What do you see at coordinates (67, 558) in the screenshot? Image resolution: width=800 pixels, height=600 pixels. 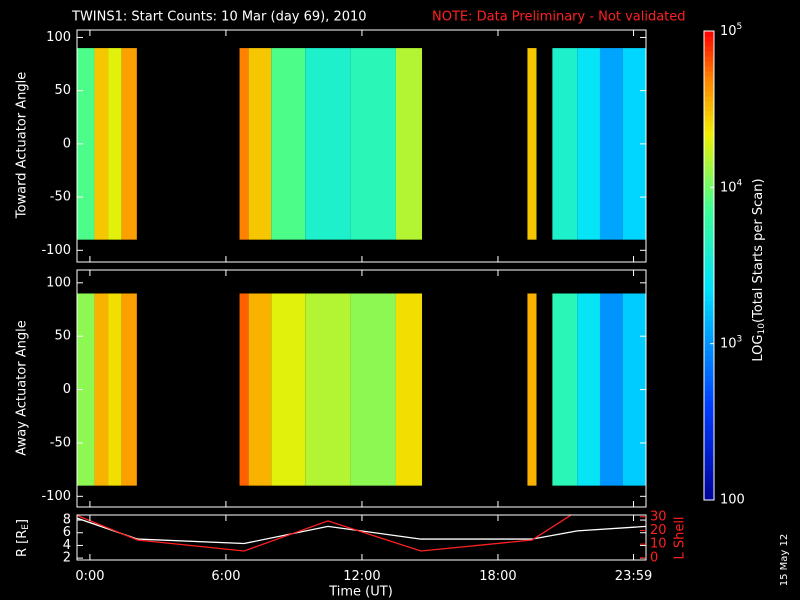 I see `tick-label: 2` at bounding box center [67, 558].